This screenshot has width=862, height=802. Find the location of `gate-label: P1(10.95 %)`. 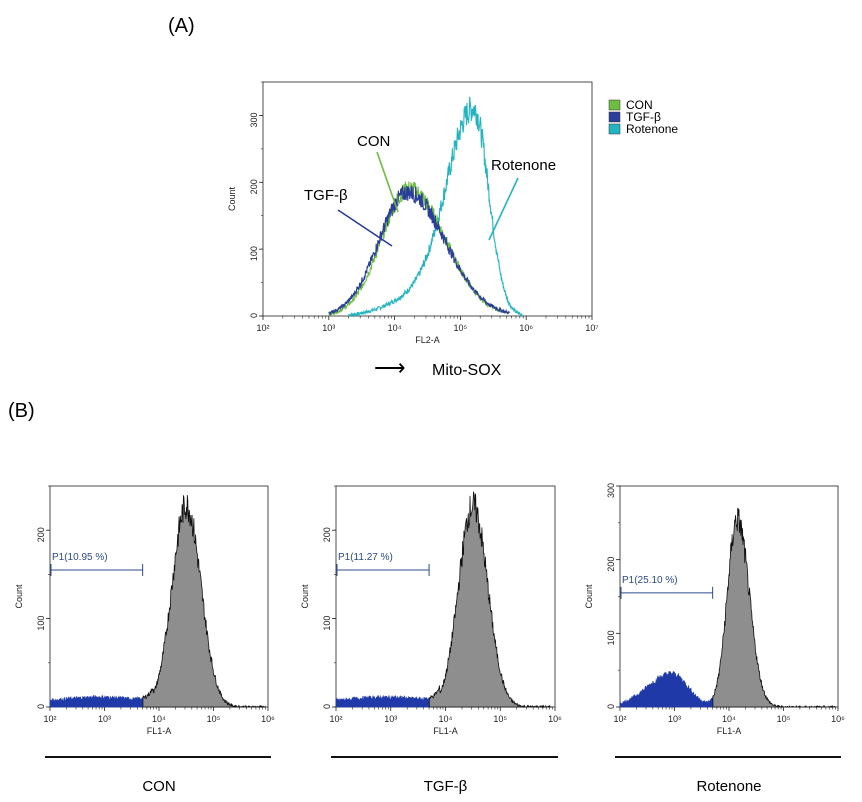

gate-label: P1(10.95 %) is located at coordinates (80, 557).